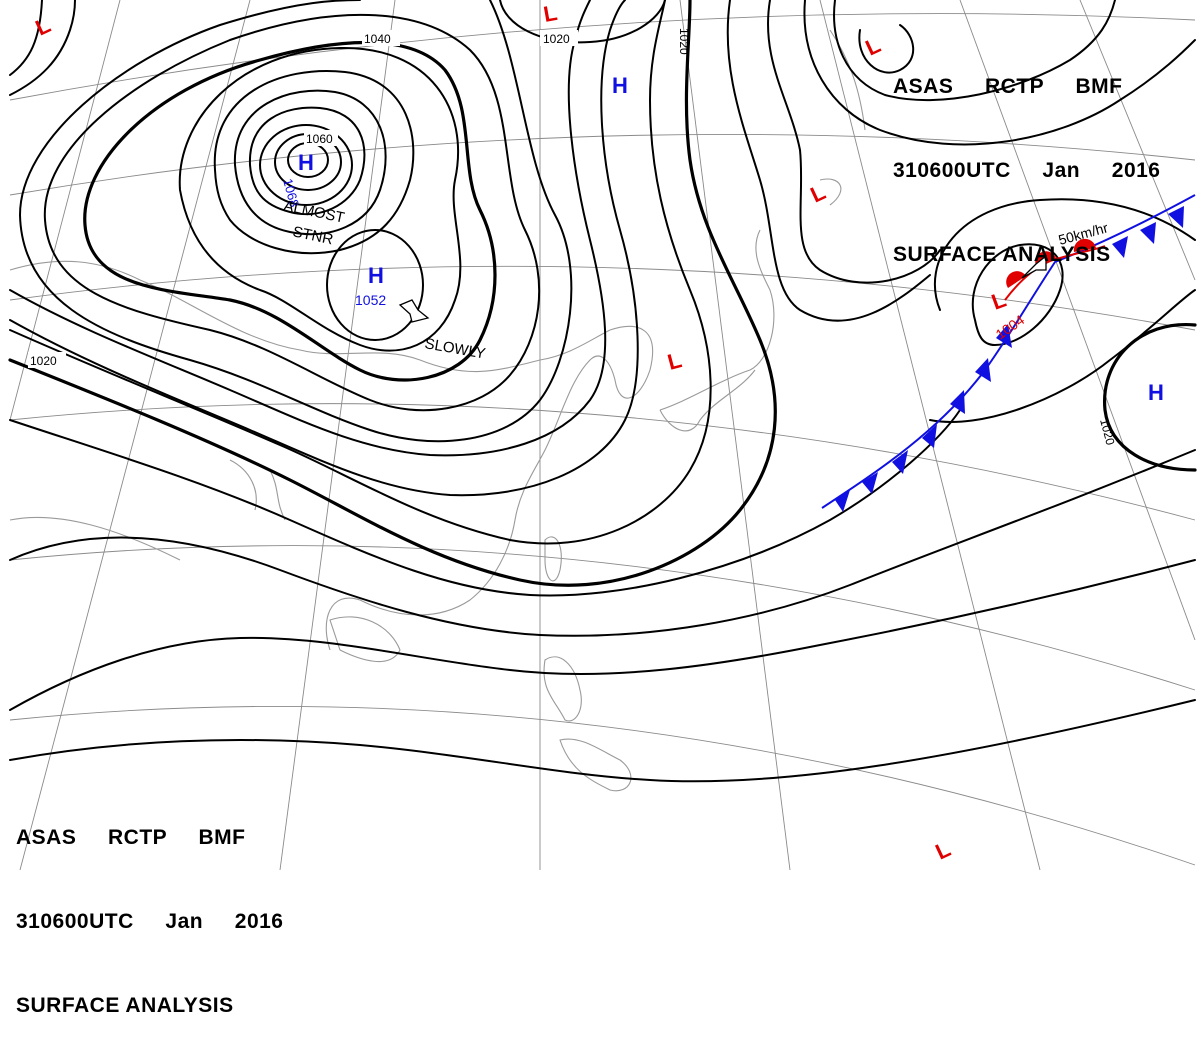 This screenshot has height=1048, width=1200. Describe the element at coordinates (595, 765) in the screenshot. I see `philippines-south` at that location.